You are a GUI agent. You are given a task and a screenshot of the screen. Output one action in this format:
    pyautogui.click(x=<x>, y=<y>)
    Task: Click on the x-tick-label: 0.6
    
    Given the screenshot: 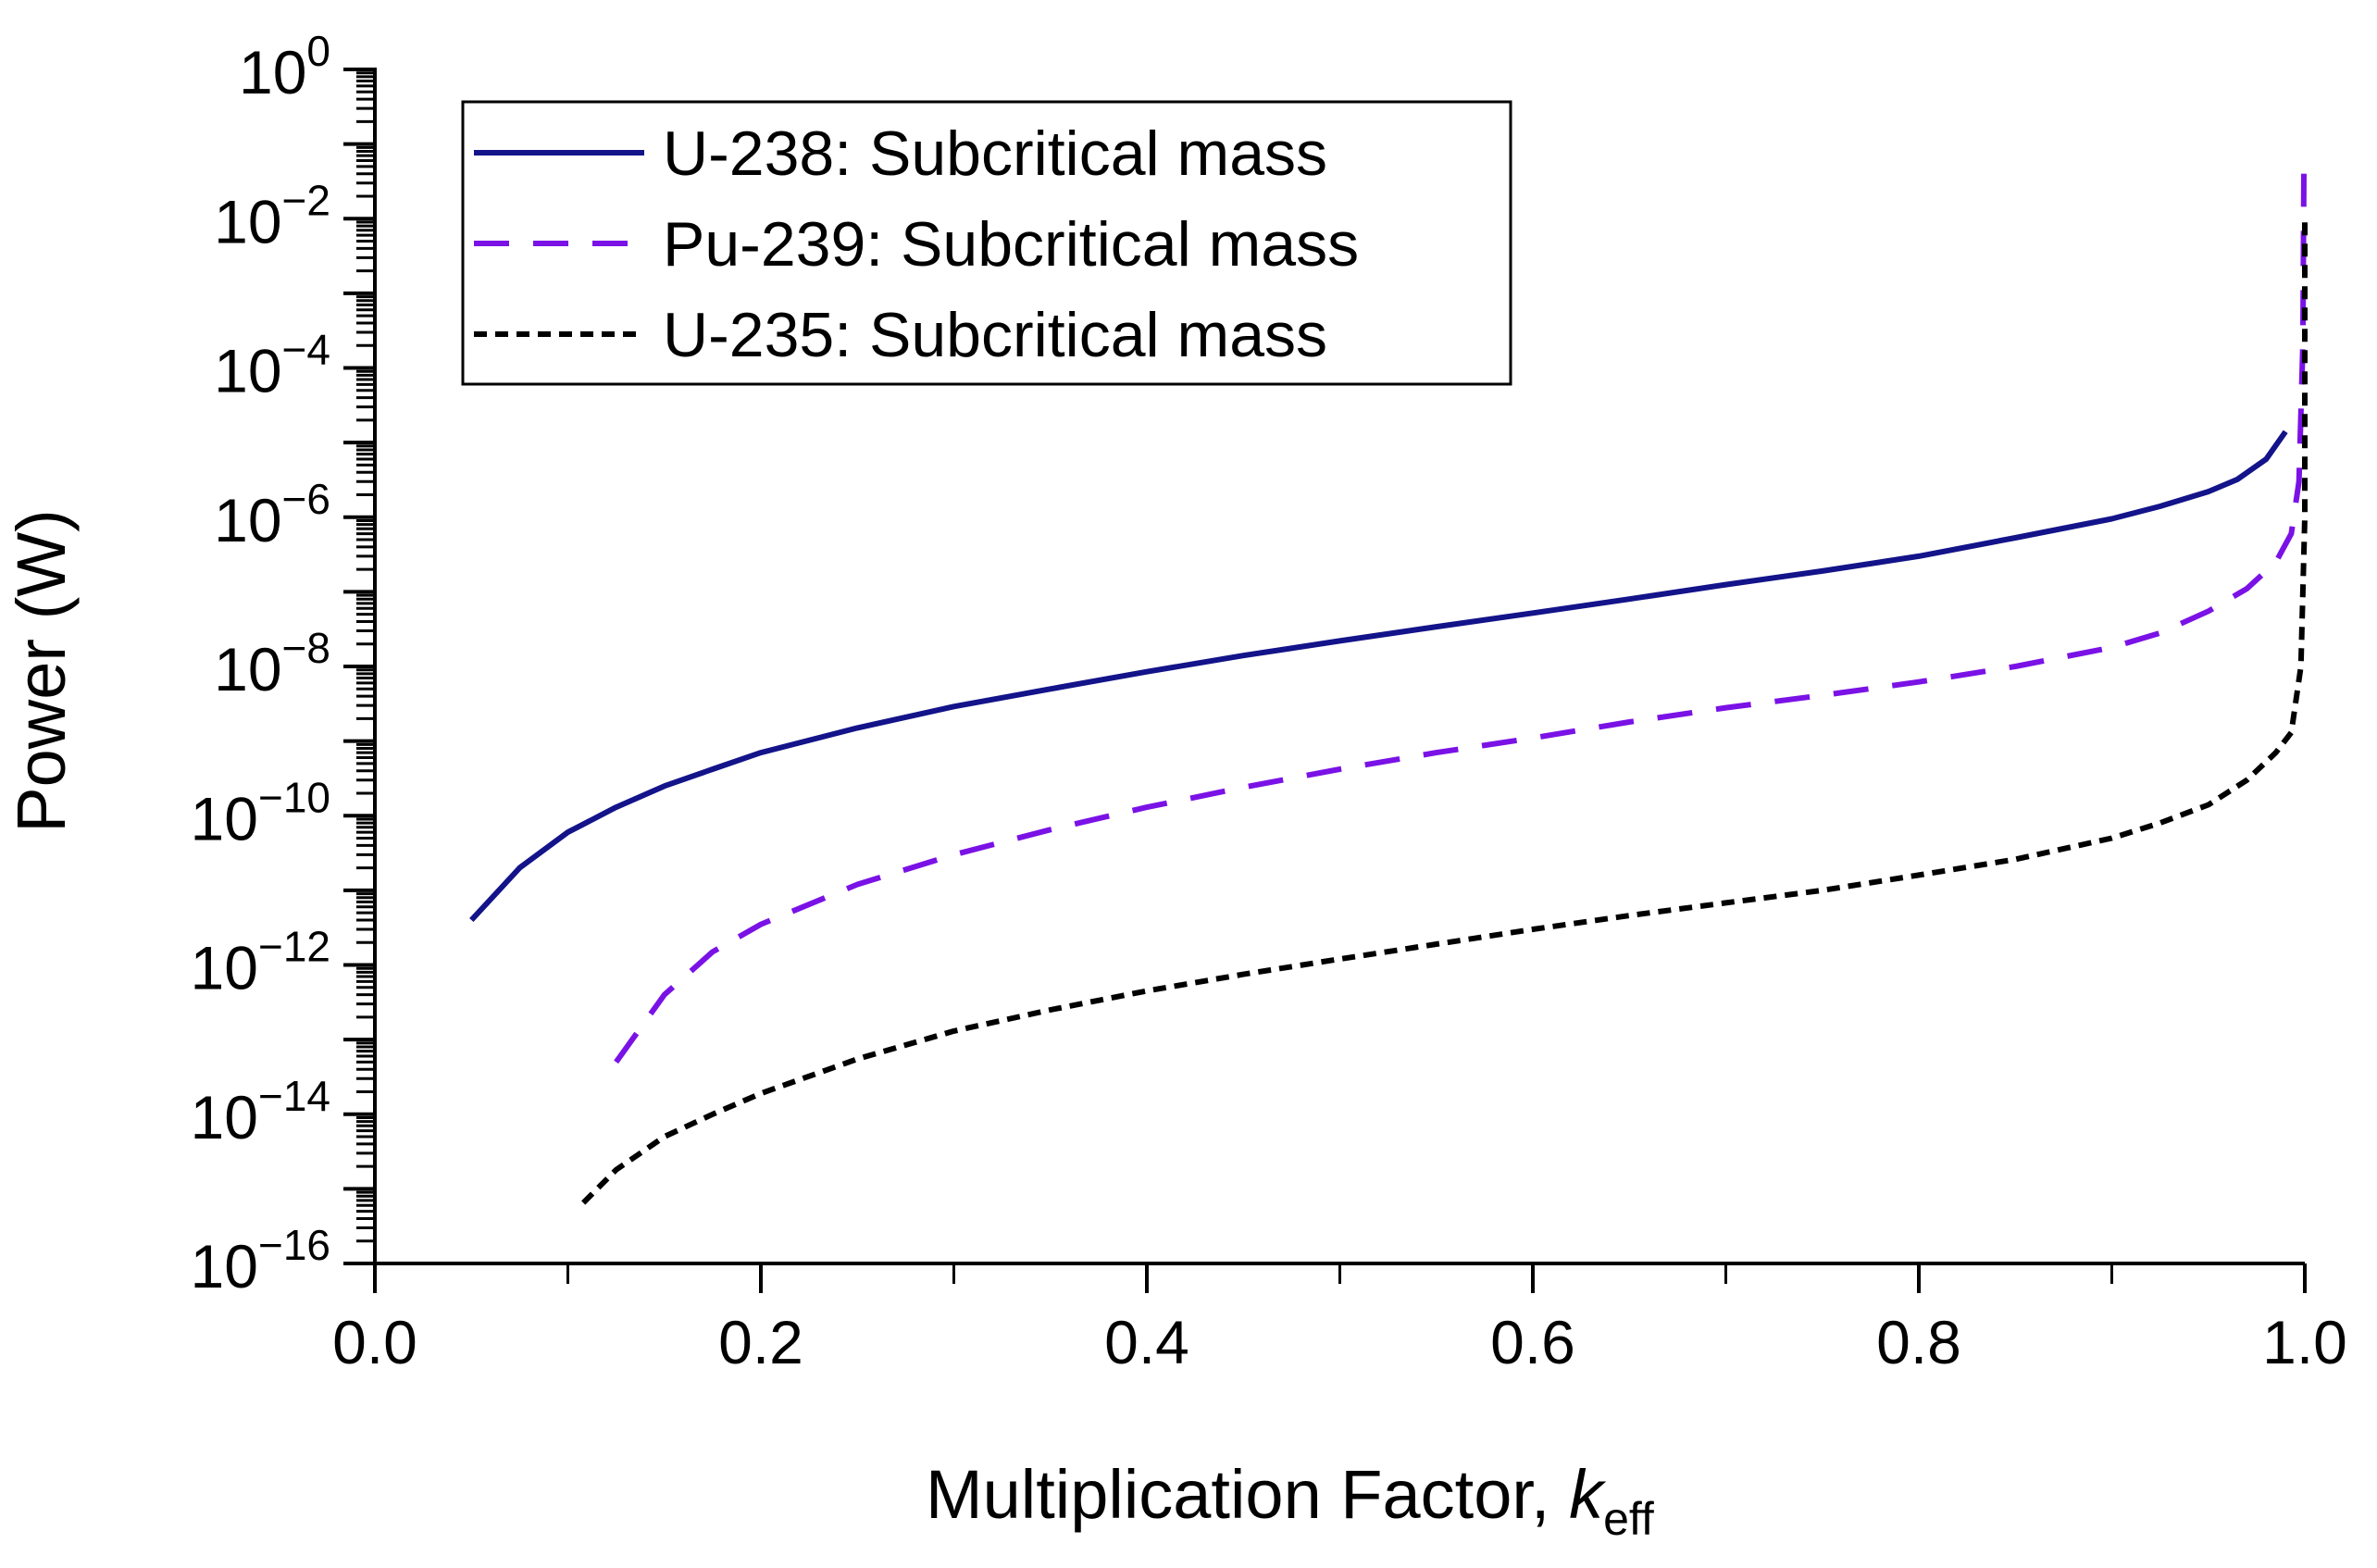 What is the action you would take?
    pyautogui.click(x=1533, y=1342)
    